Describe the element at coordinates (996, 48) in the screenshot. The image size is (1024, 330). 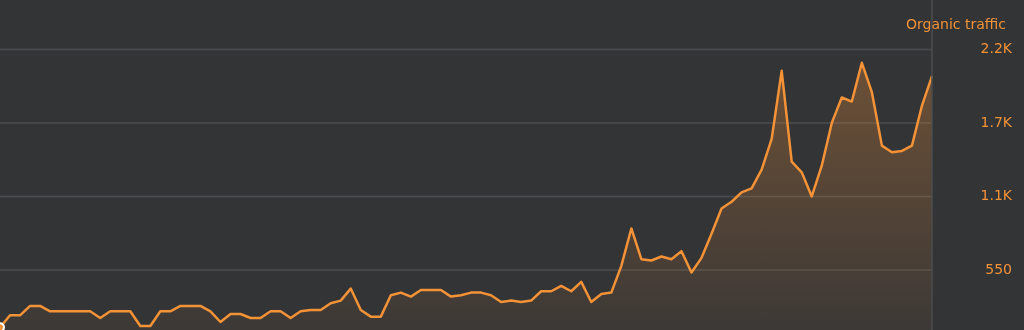
I see `y-tick-label: 2.2K` at that location.